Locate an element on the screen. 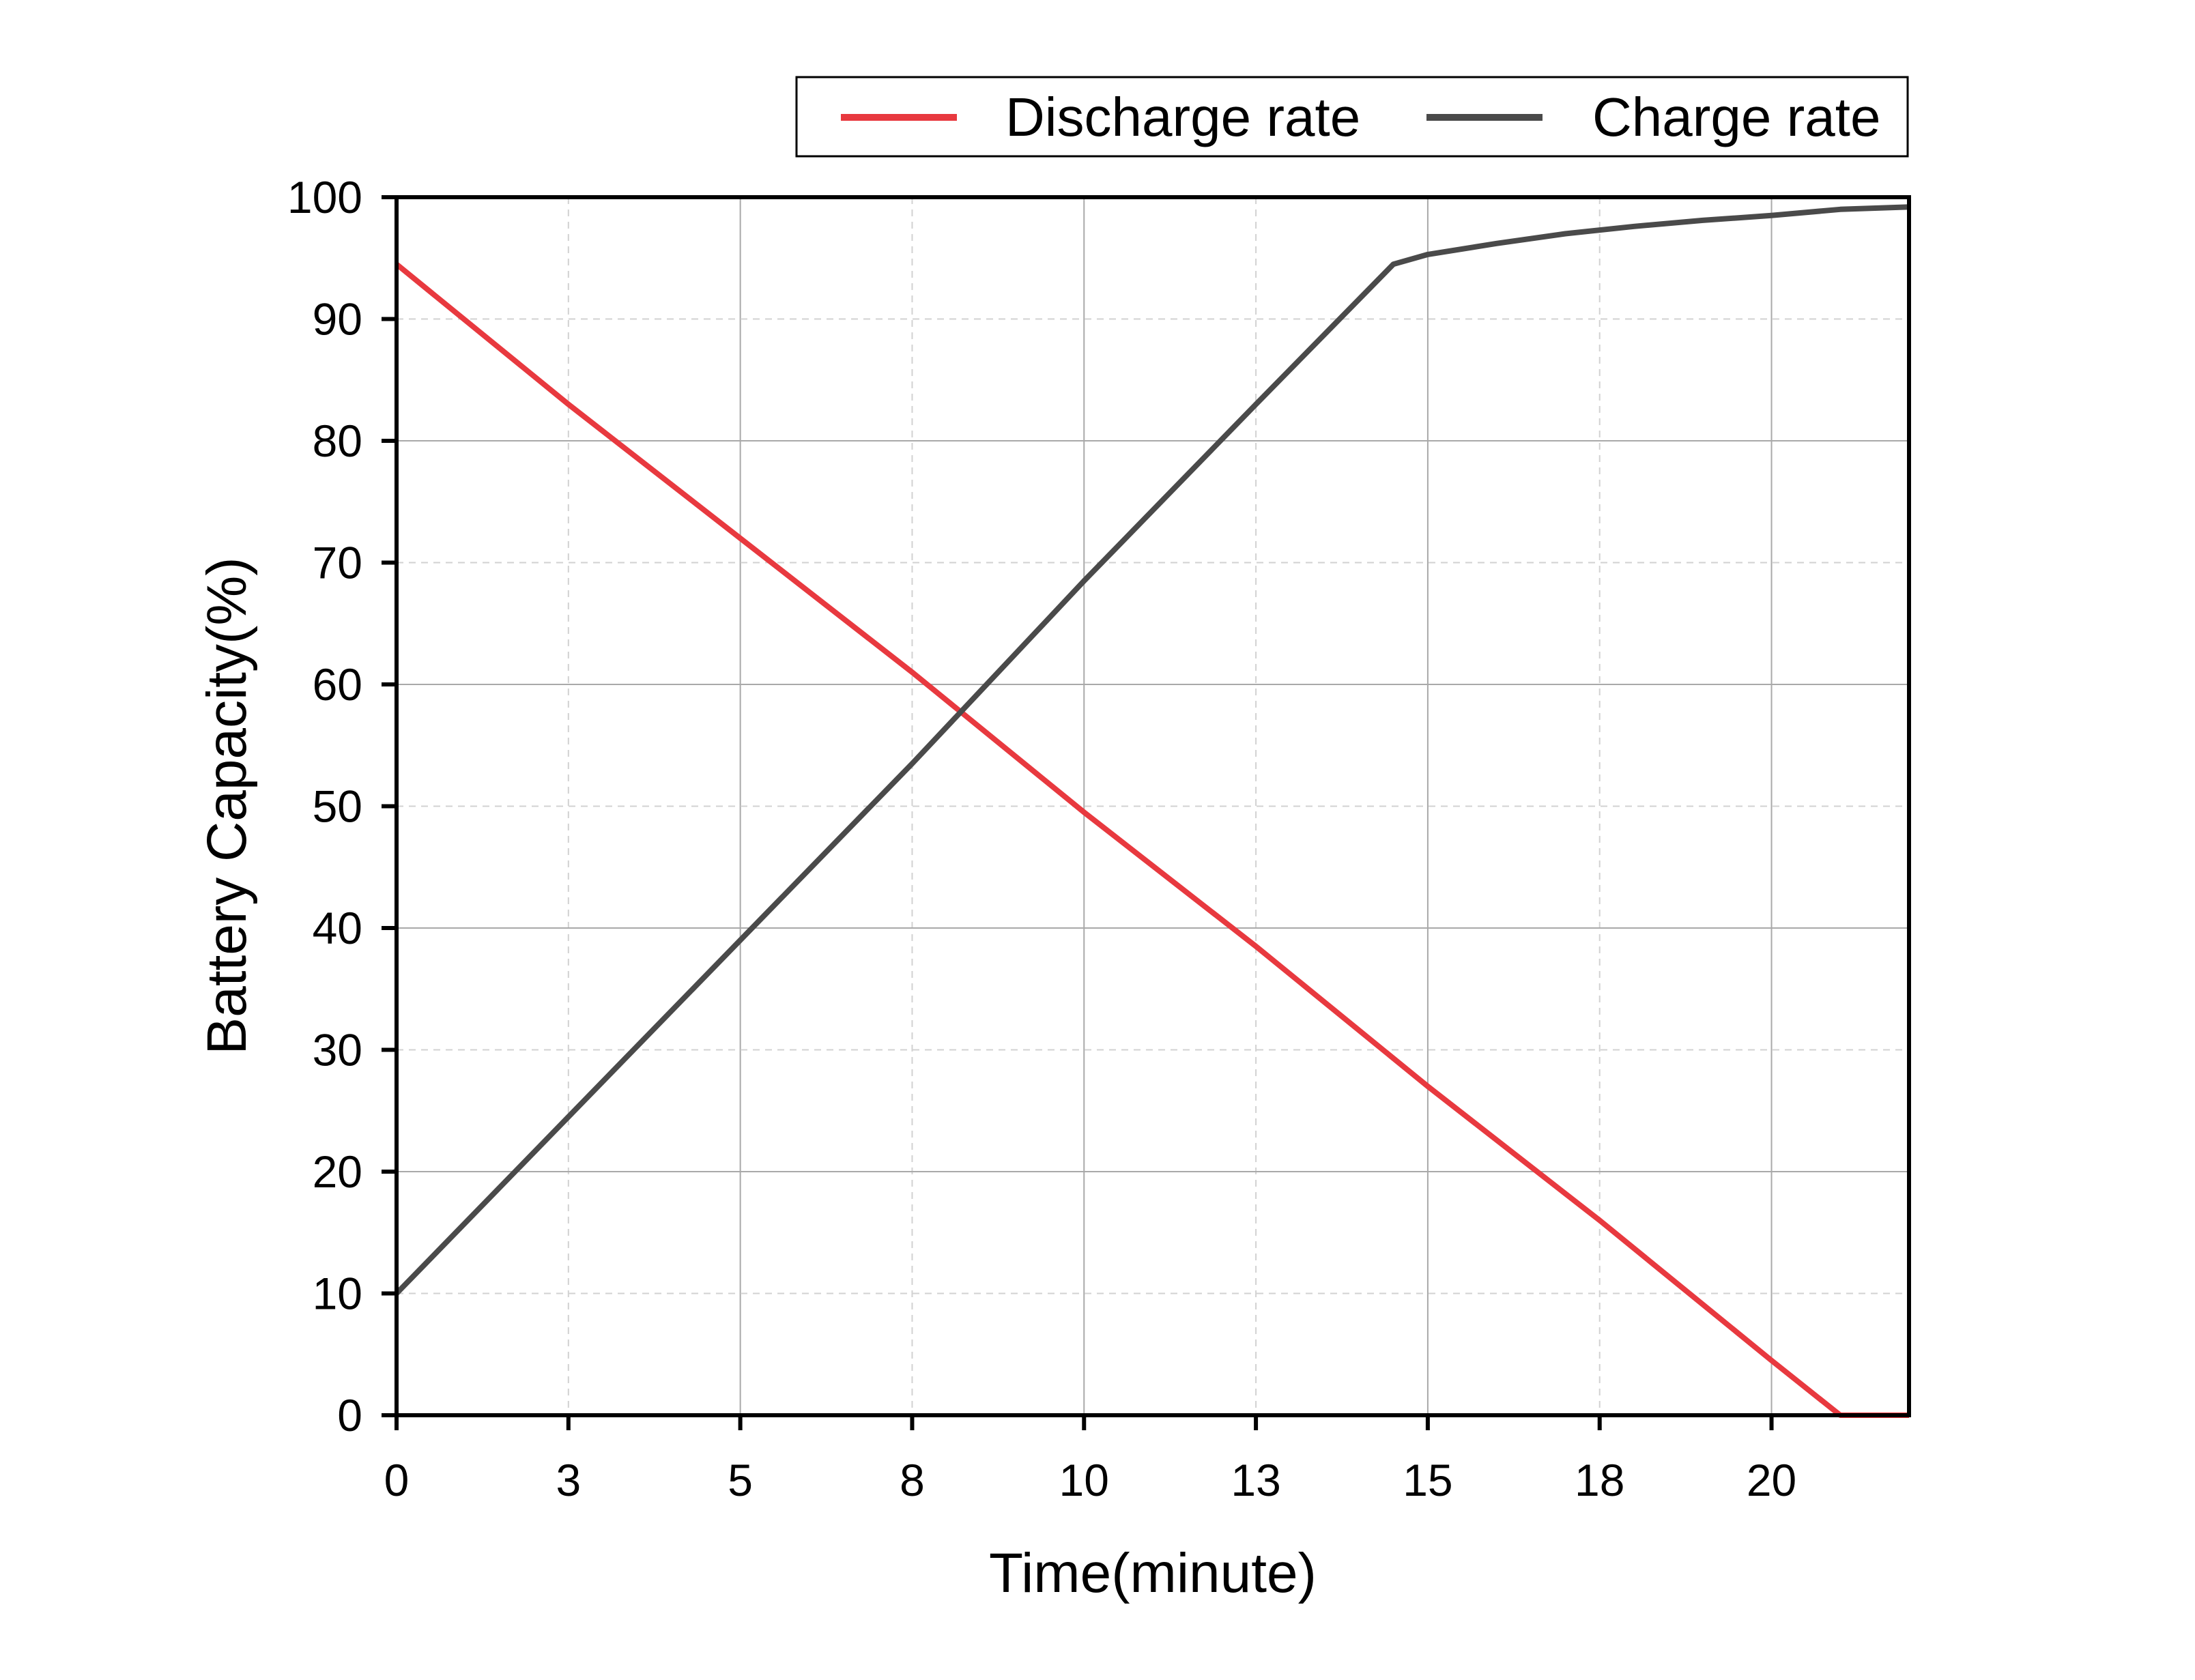  y-tick-label: 50 is located at coordinates (337, 806).